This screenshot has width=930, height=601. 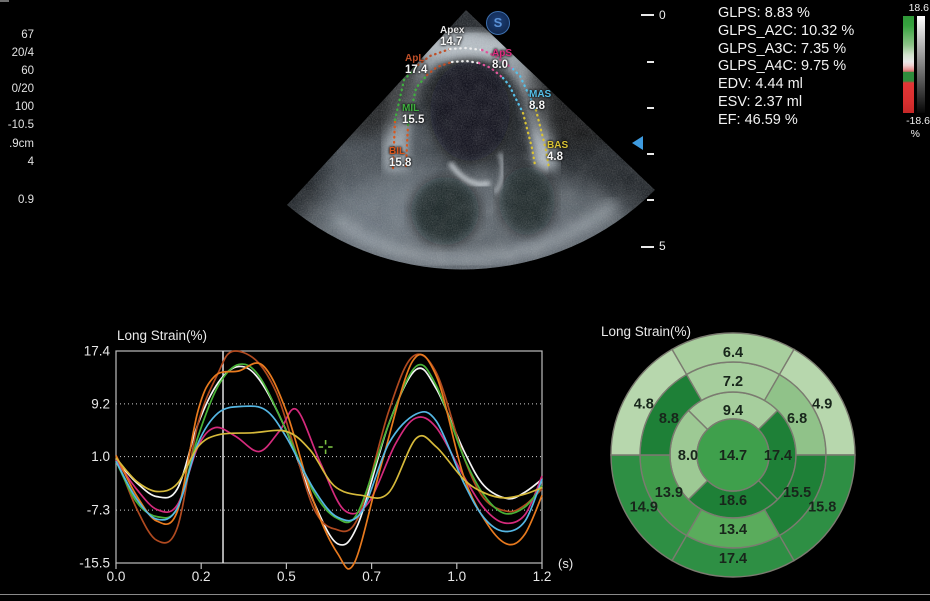 What do you see at coordinates (760, 84) in the screenshot?
I see `measurement-line: EDV: 4.44 ml` at bounding box center [760, 84].